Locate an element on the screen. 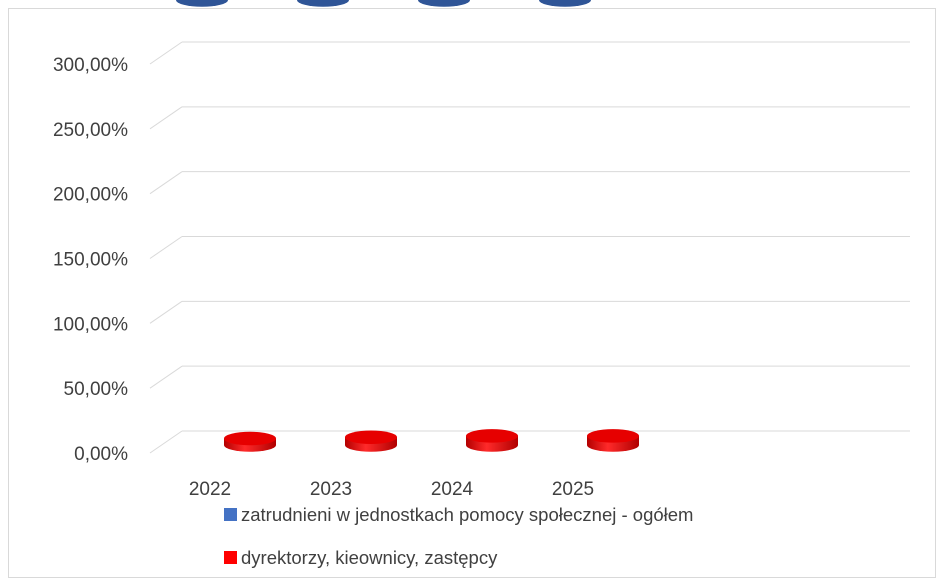 This screenshot has width=944, height=582. y-tick-label: 150,00% is located at coordinates (90, 260).